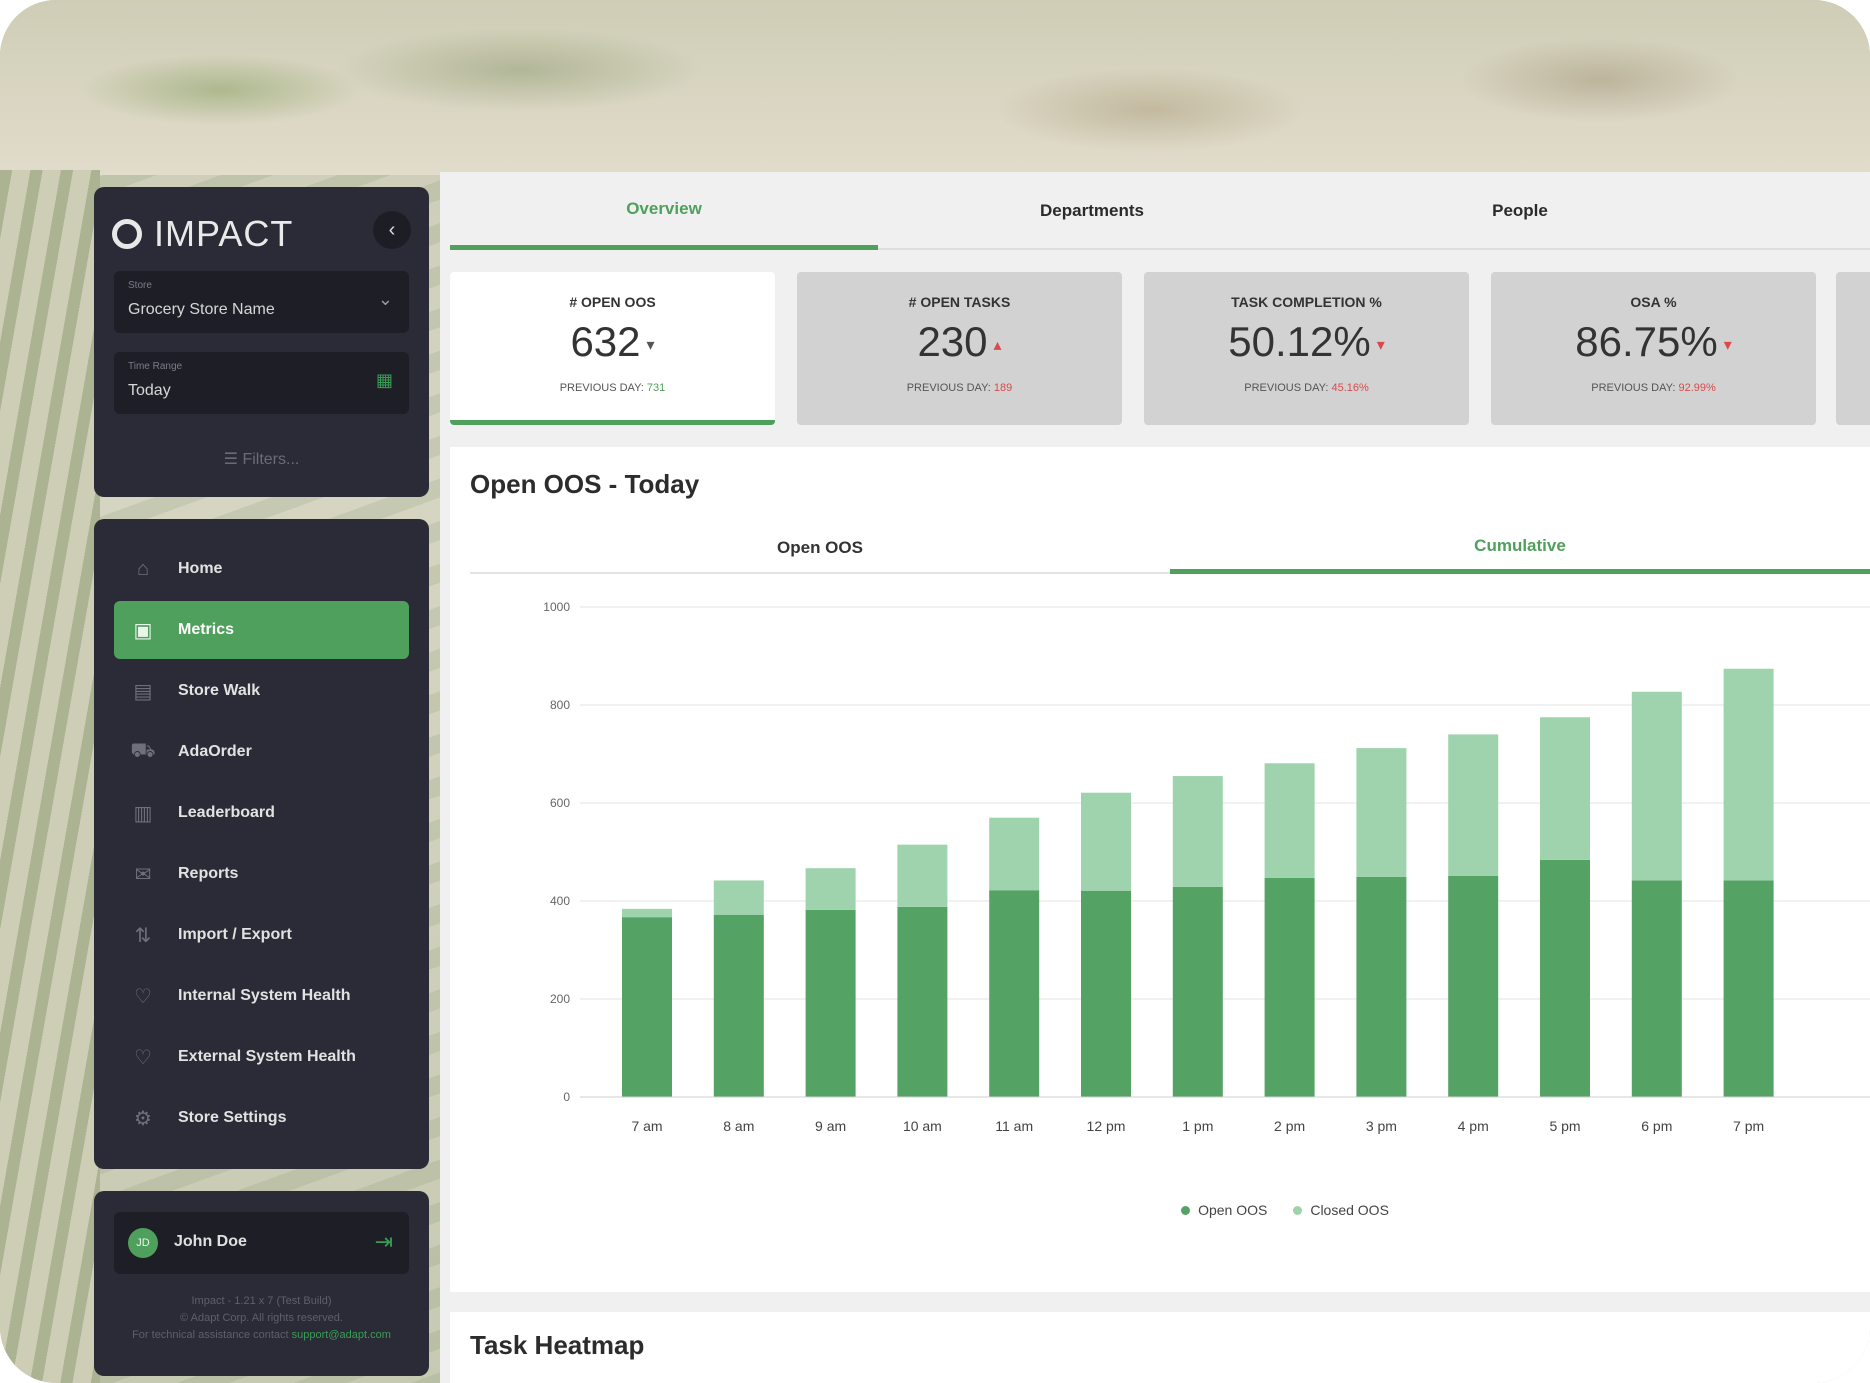  What do you see at coordinates (224, 233) in the screenshot?
I see `app-name: IMPACT` at bounding box center [224, 233].